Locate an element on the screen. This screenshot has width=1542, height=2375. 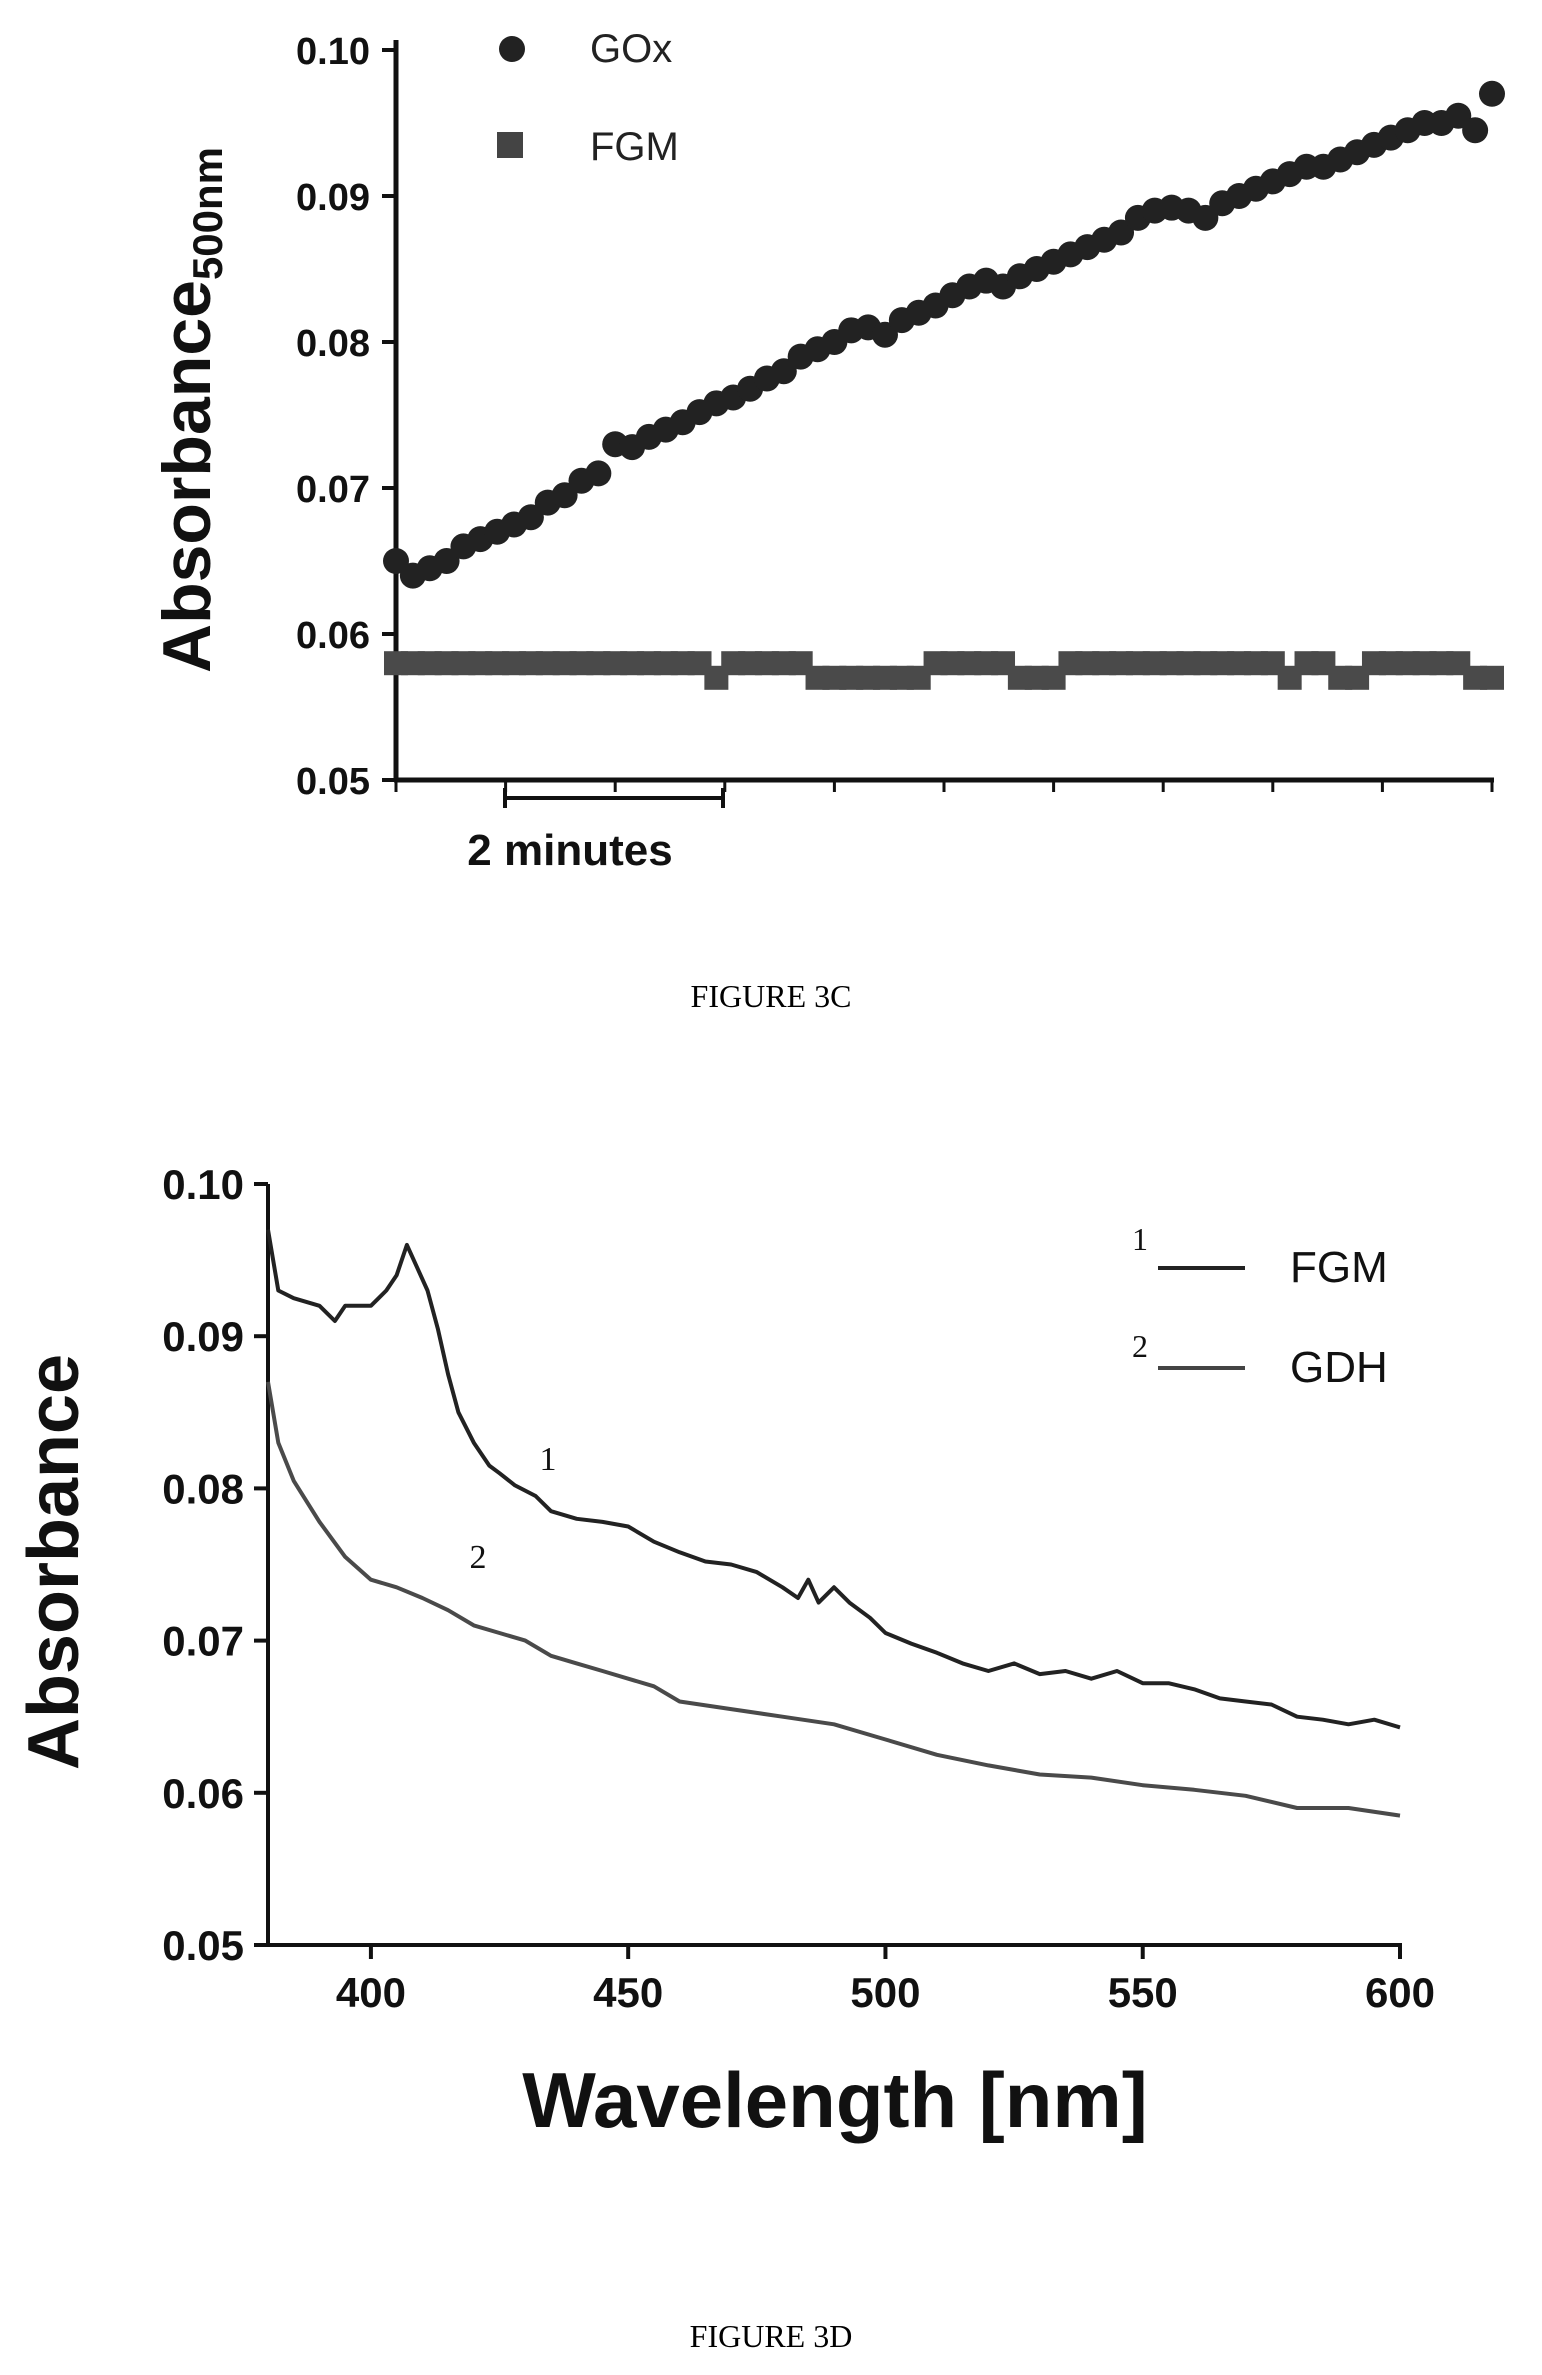
y-axis-title-main: Absorbance is located at coordinates (187, 476).